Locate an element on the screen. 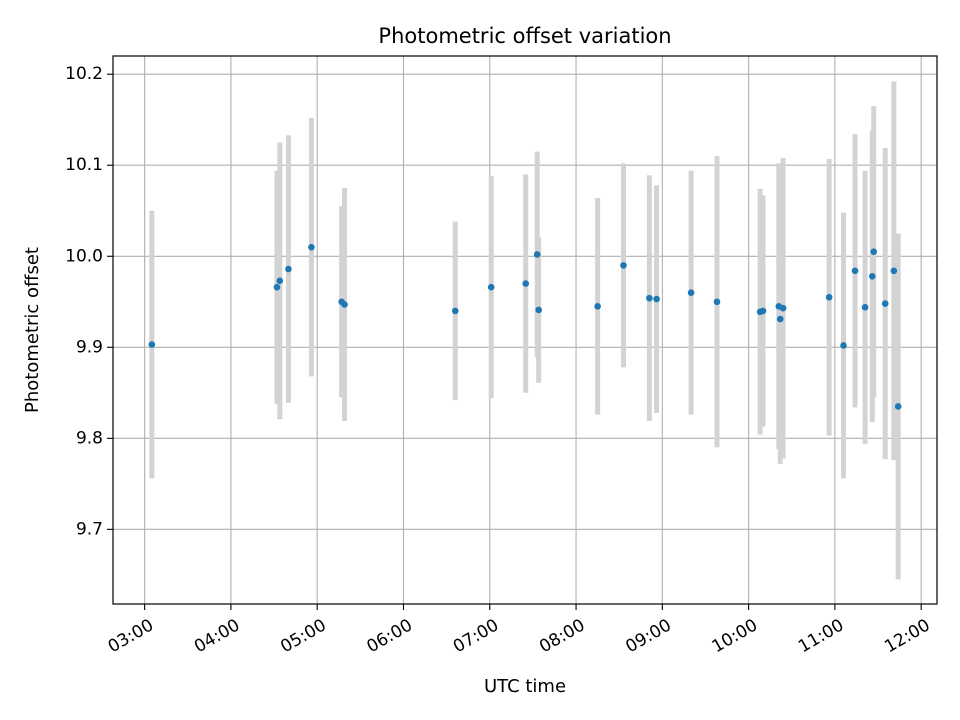 The width and height of the screenshot is (960, 720). y-tick-label: 9.8 is located at coordinates (89, 438).